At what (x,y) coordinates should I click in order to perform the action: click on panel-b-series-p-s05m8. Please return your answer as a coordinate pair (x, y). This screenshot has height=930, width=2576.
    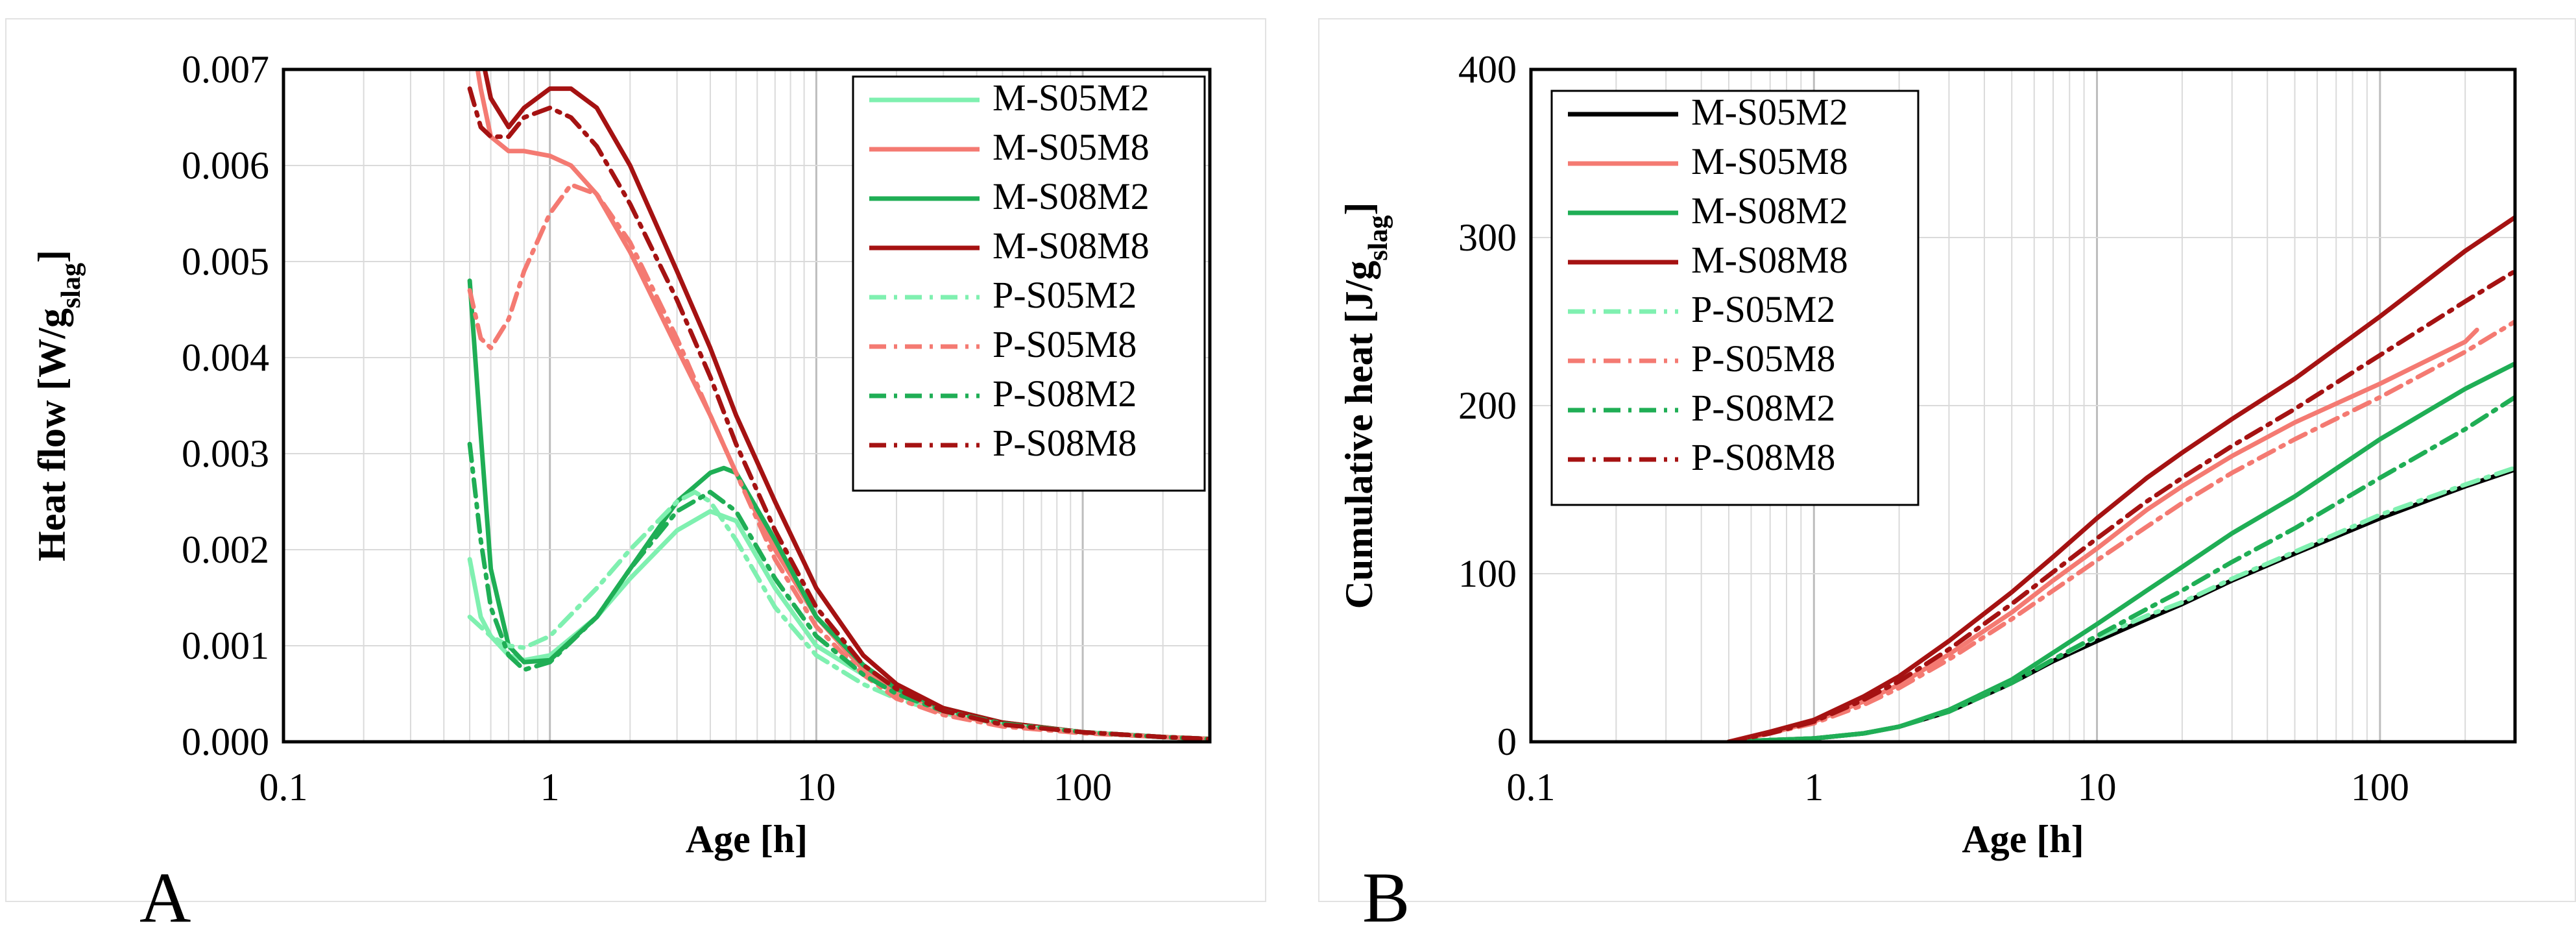
    Looking at the image, I should click on (2120, 530).